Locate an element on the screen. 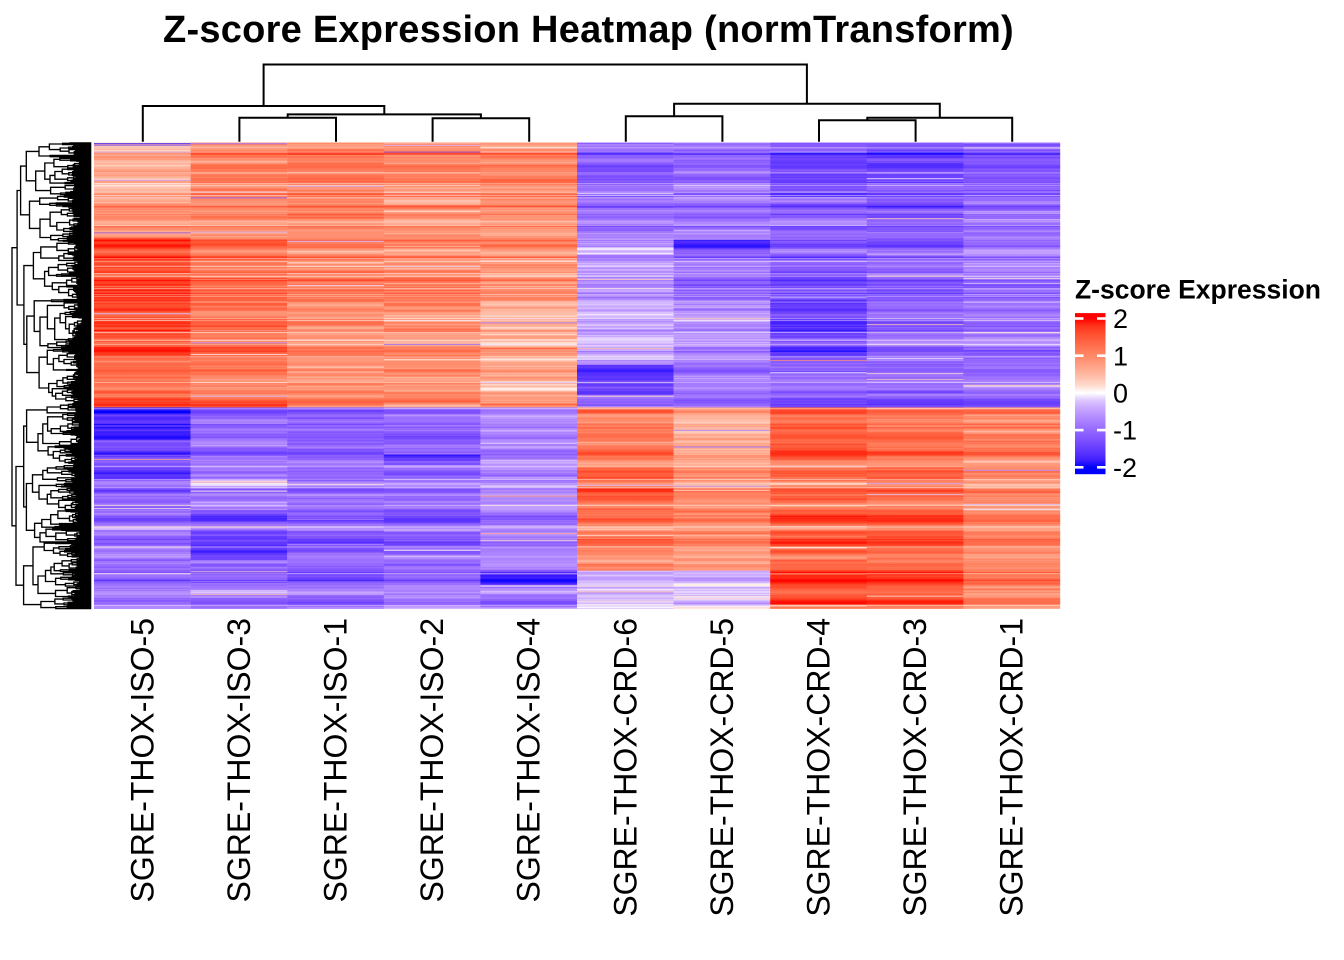 The width and height of the screenshot is (1344, 960). svg-text: -1 is located at coordinates (1125, 431).